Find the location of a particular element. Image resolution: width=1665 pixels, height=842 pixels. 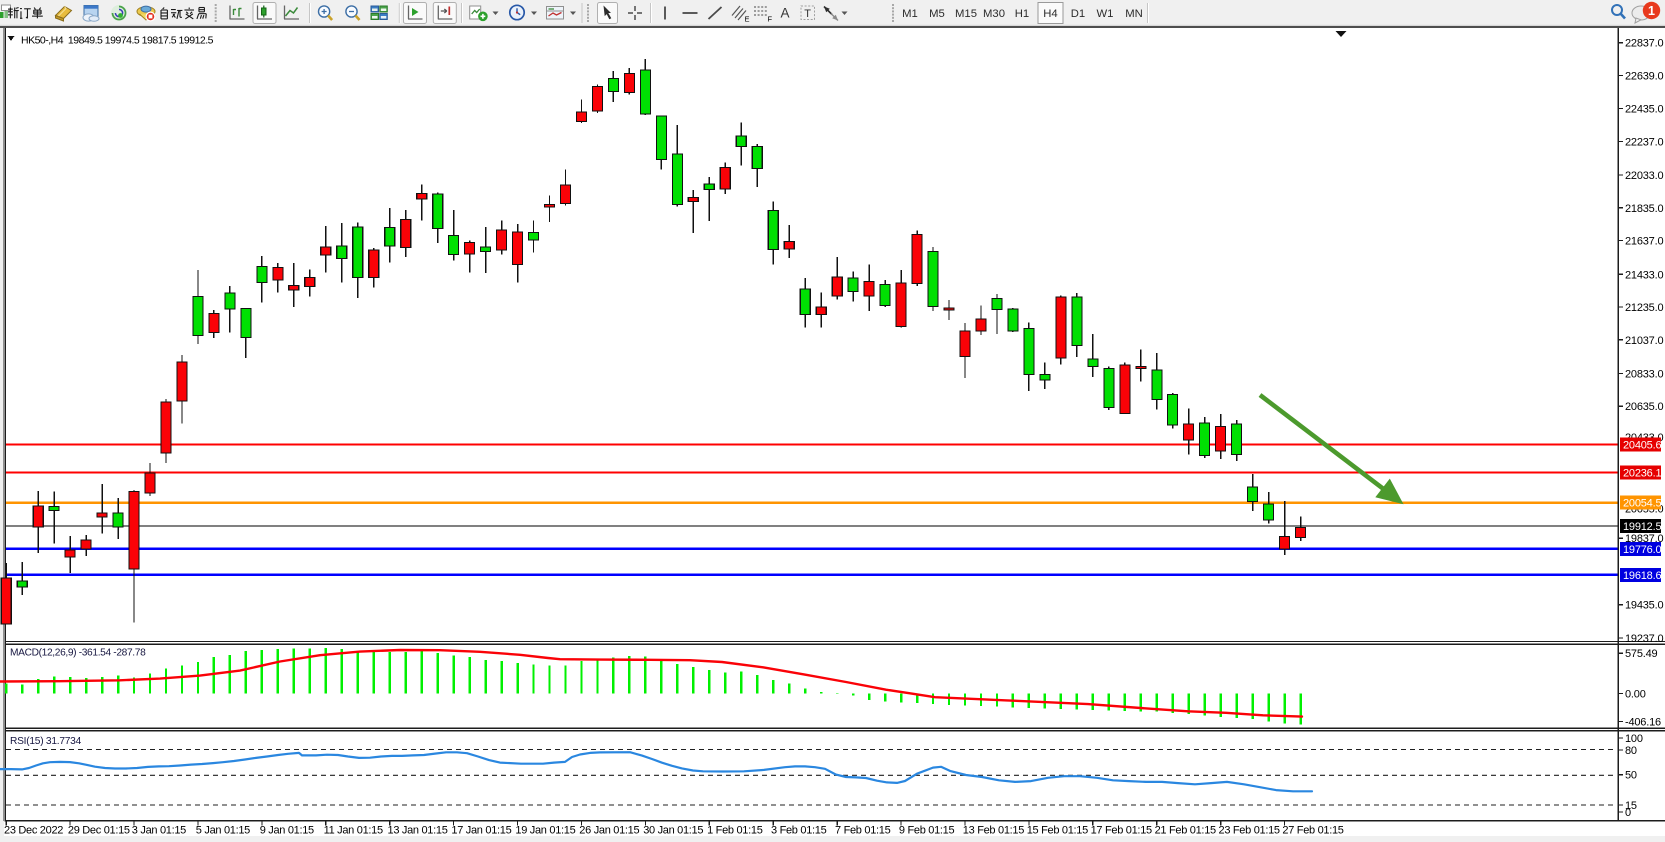

svg-text: 19435.0 is located at coordinates (1644, 606).